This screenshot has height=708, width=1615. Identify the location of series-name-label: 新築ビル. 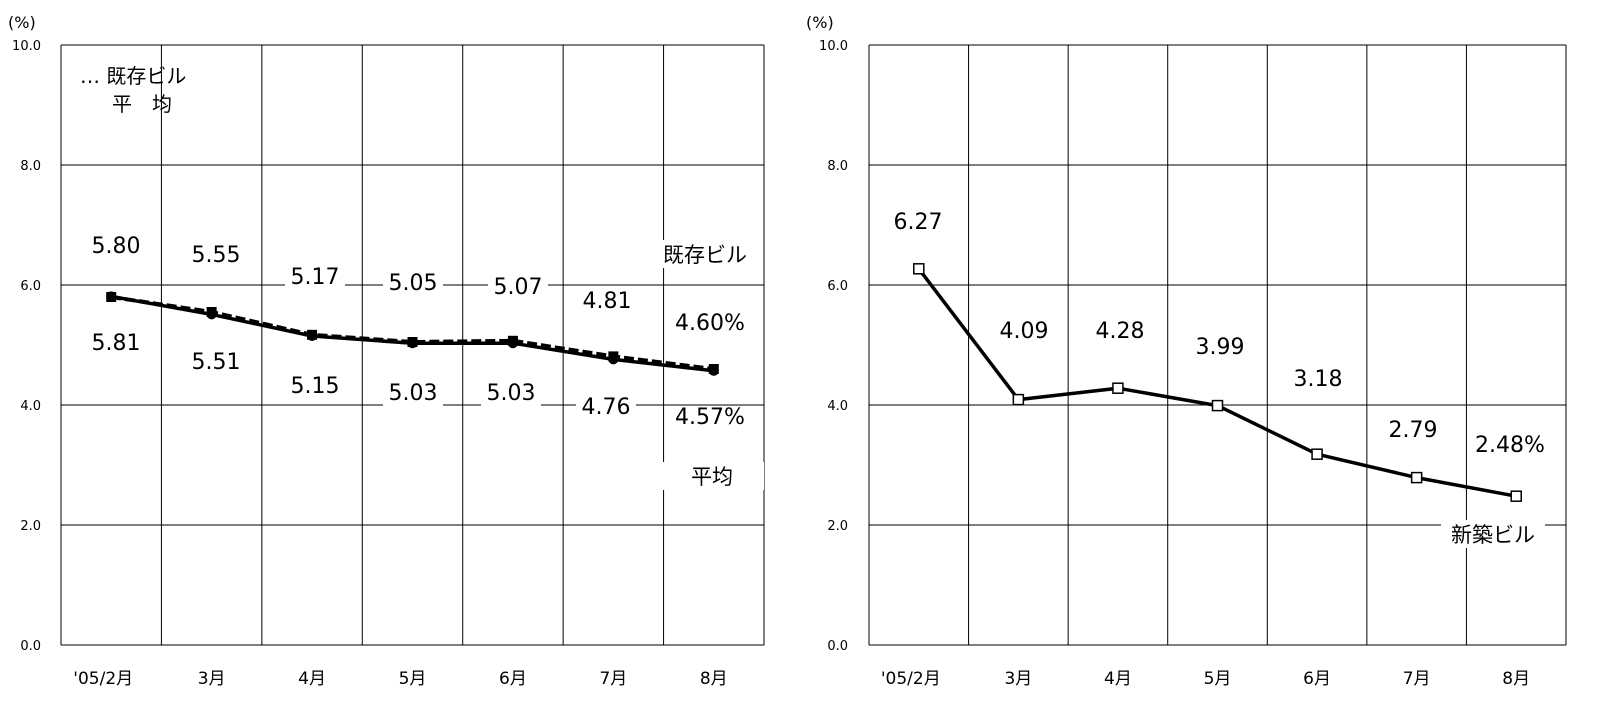
(1493, 535).